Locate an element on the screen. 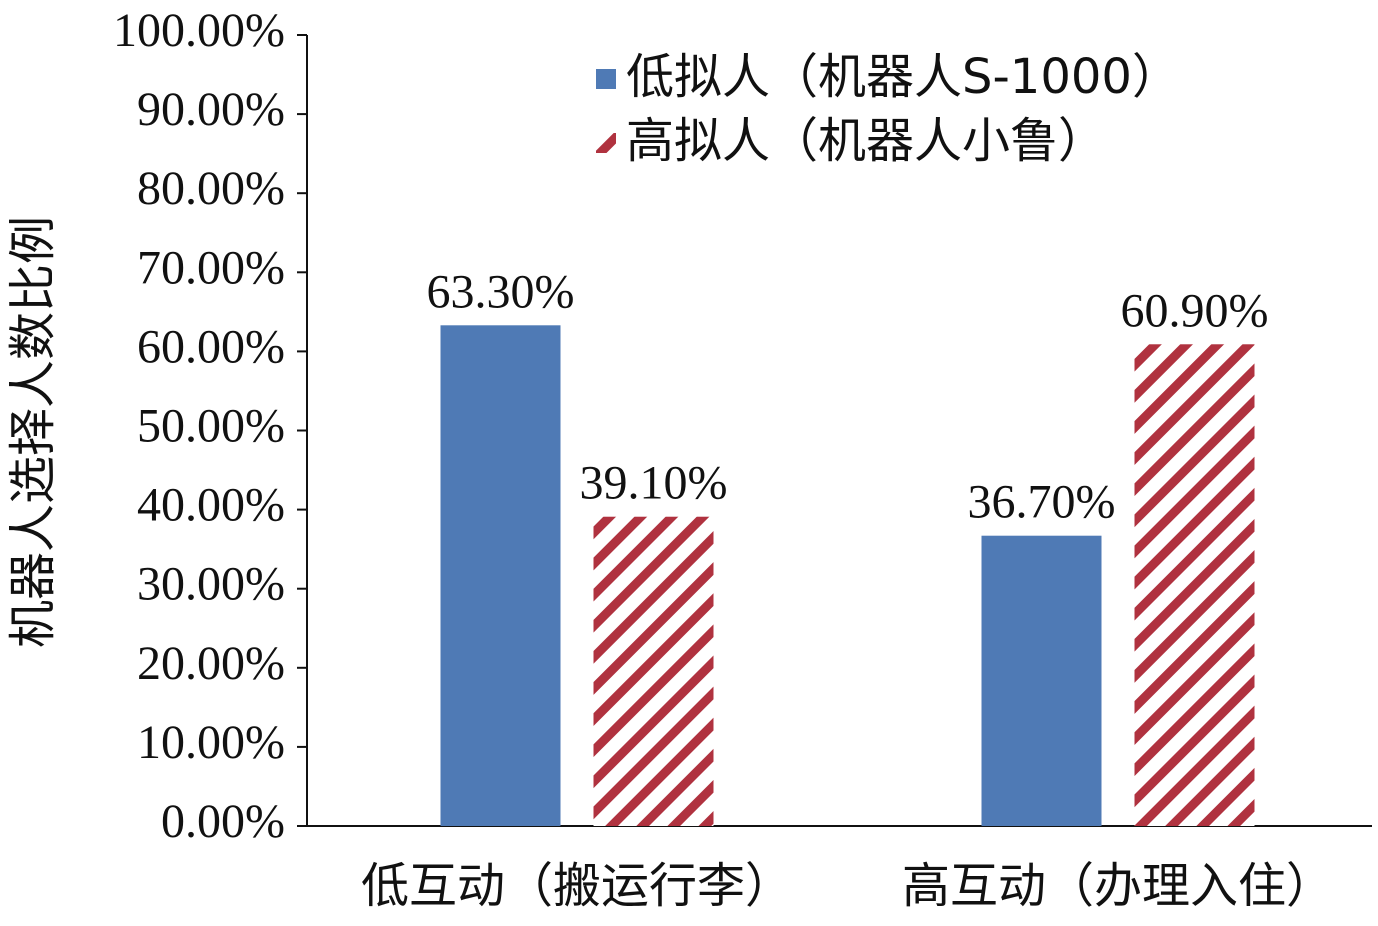 The width and height of the screenshot is (1378, 926). y-tick-label: 10.00% is located at coordinates (211, 742).